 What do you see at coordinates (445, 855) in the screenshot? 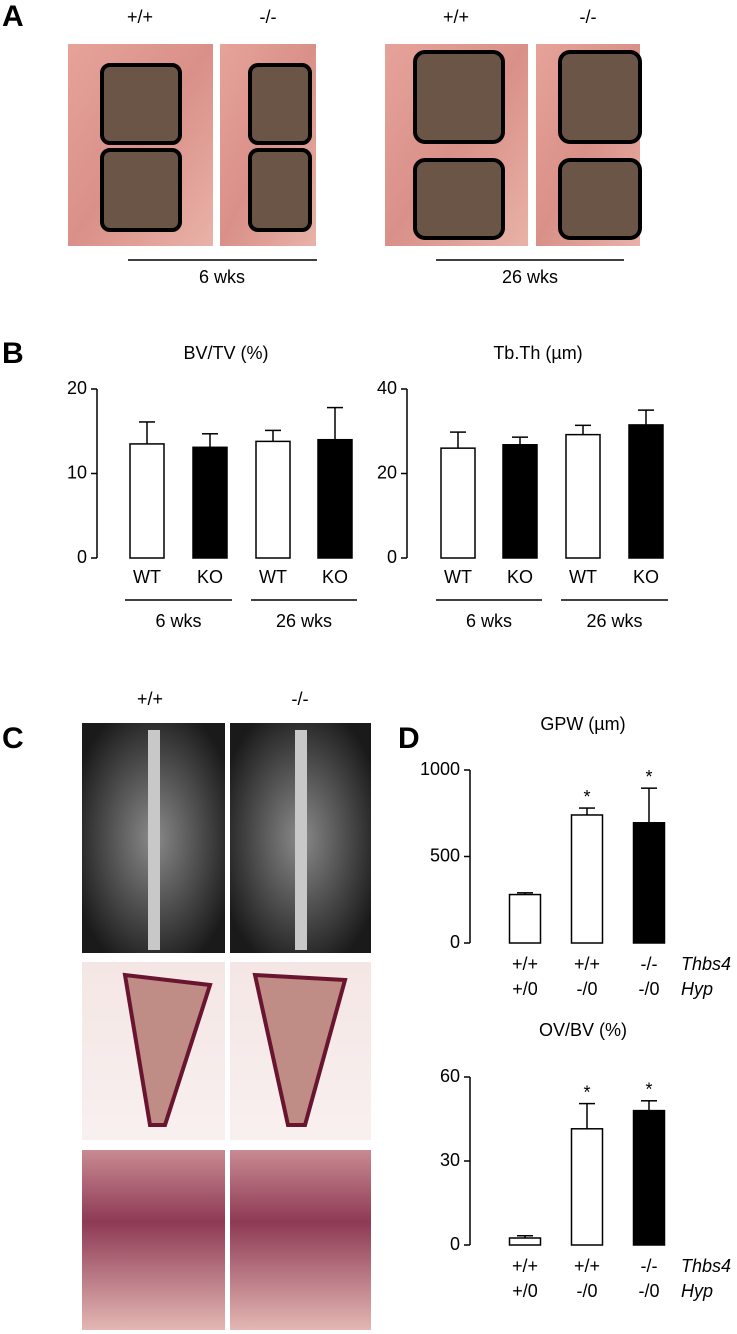
I see `y-tick-label: 500` at bounding box center [445, 855].